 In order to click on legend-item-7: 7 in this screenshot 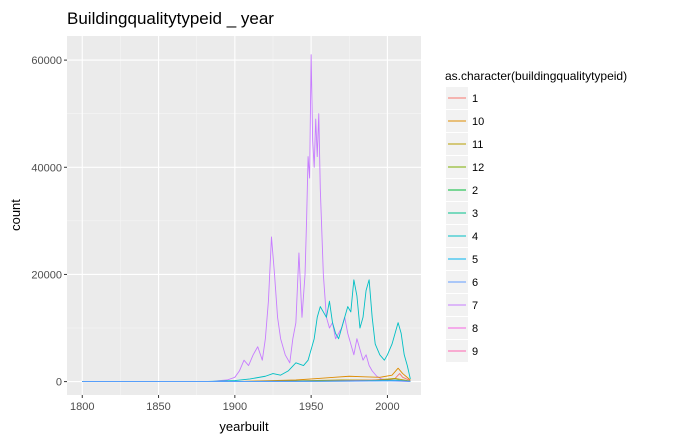, I will do `click(462, 305)`.